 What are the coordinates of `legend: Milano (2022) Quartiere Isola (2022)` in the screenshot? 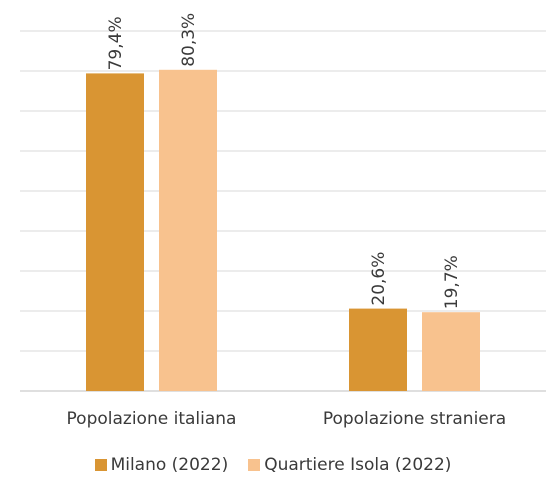 It's located at (273, 465).